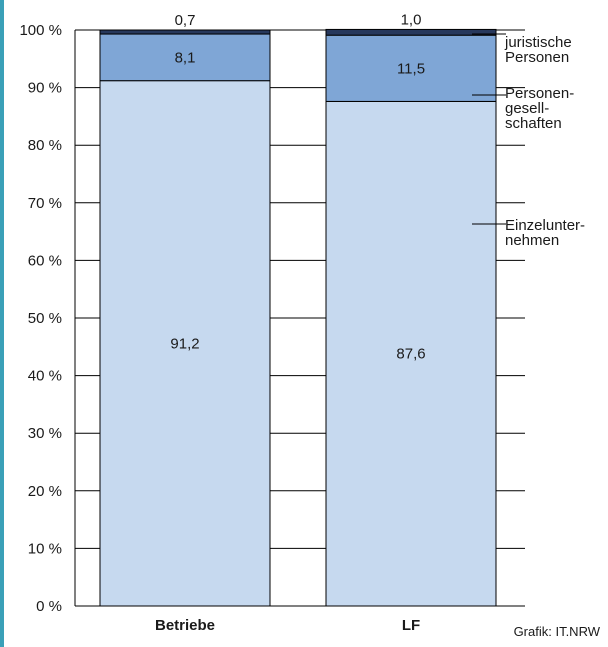 The width and height of the screenshot is (608, 647). I want to click on y-tick-label: 70 %, so click(45, 203).